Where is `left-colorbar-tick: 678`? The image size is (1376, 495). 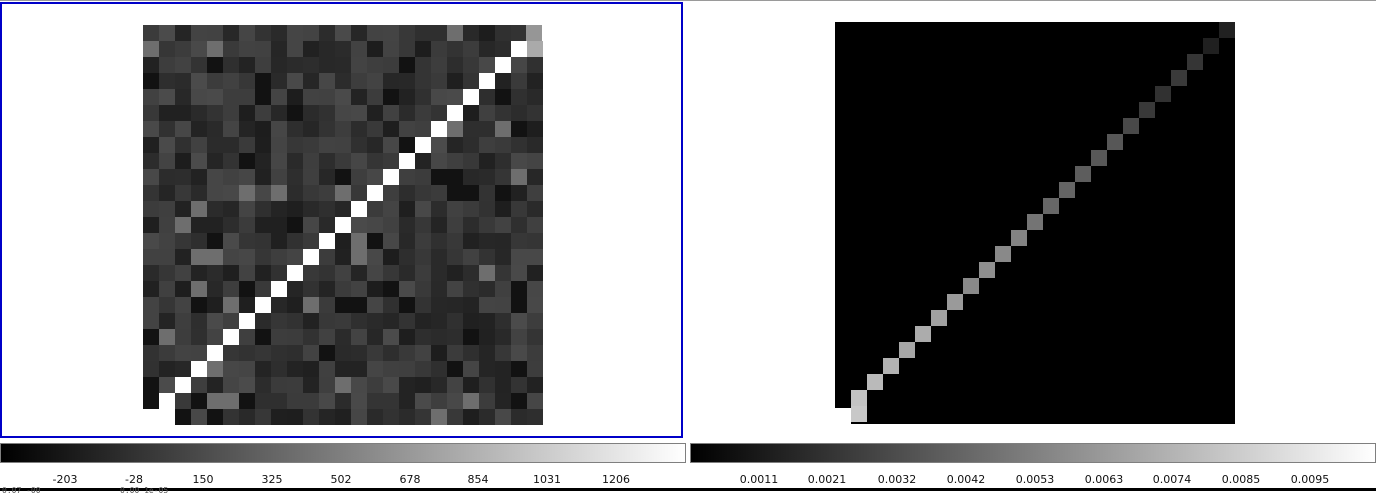 left-colorbar-tick: 678 is located at coordinates (410, 479).